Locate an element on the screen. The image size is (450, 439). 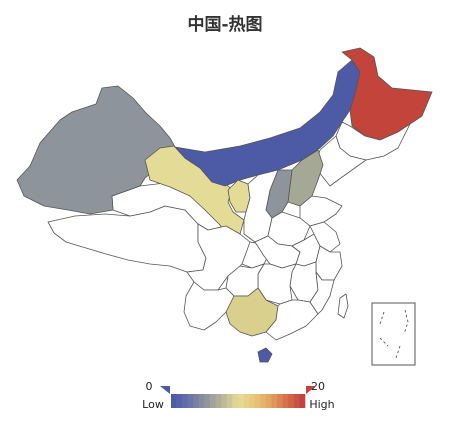
province-jiangsu is located at coordinates (325, 237).